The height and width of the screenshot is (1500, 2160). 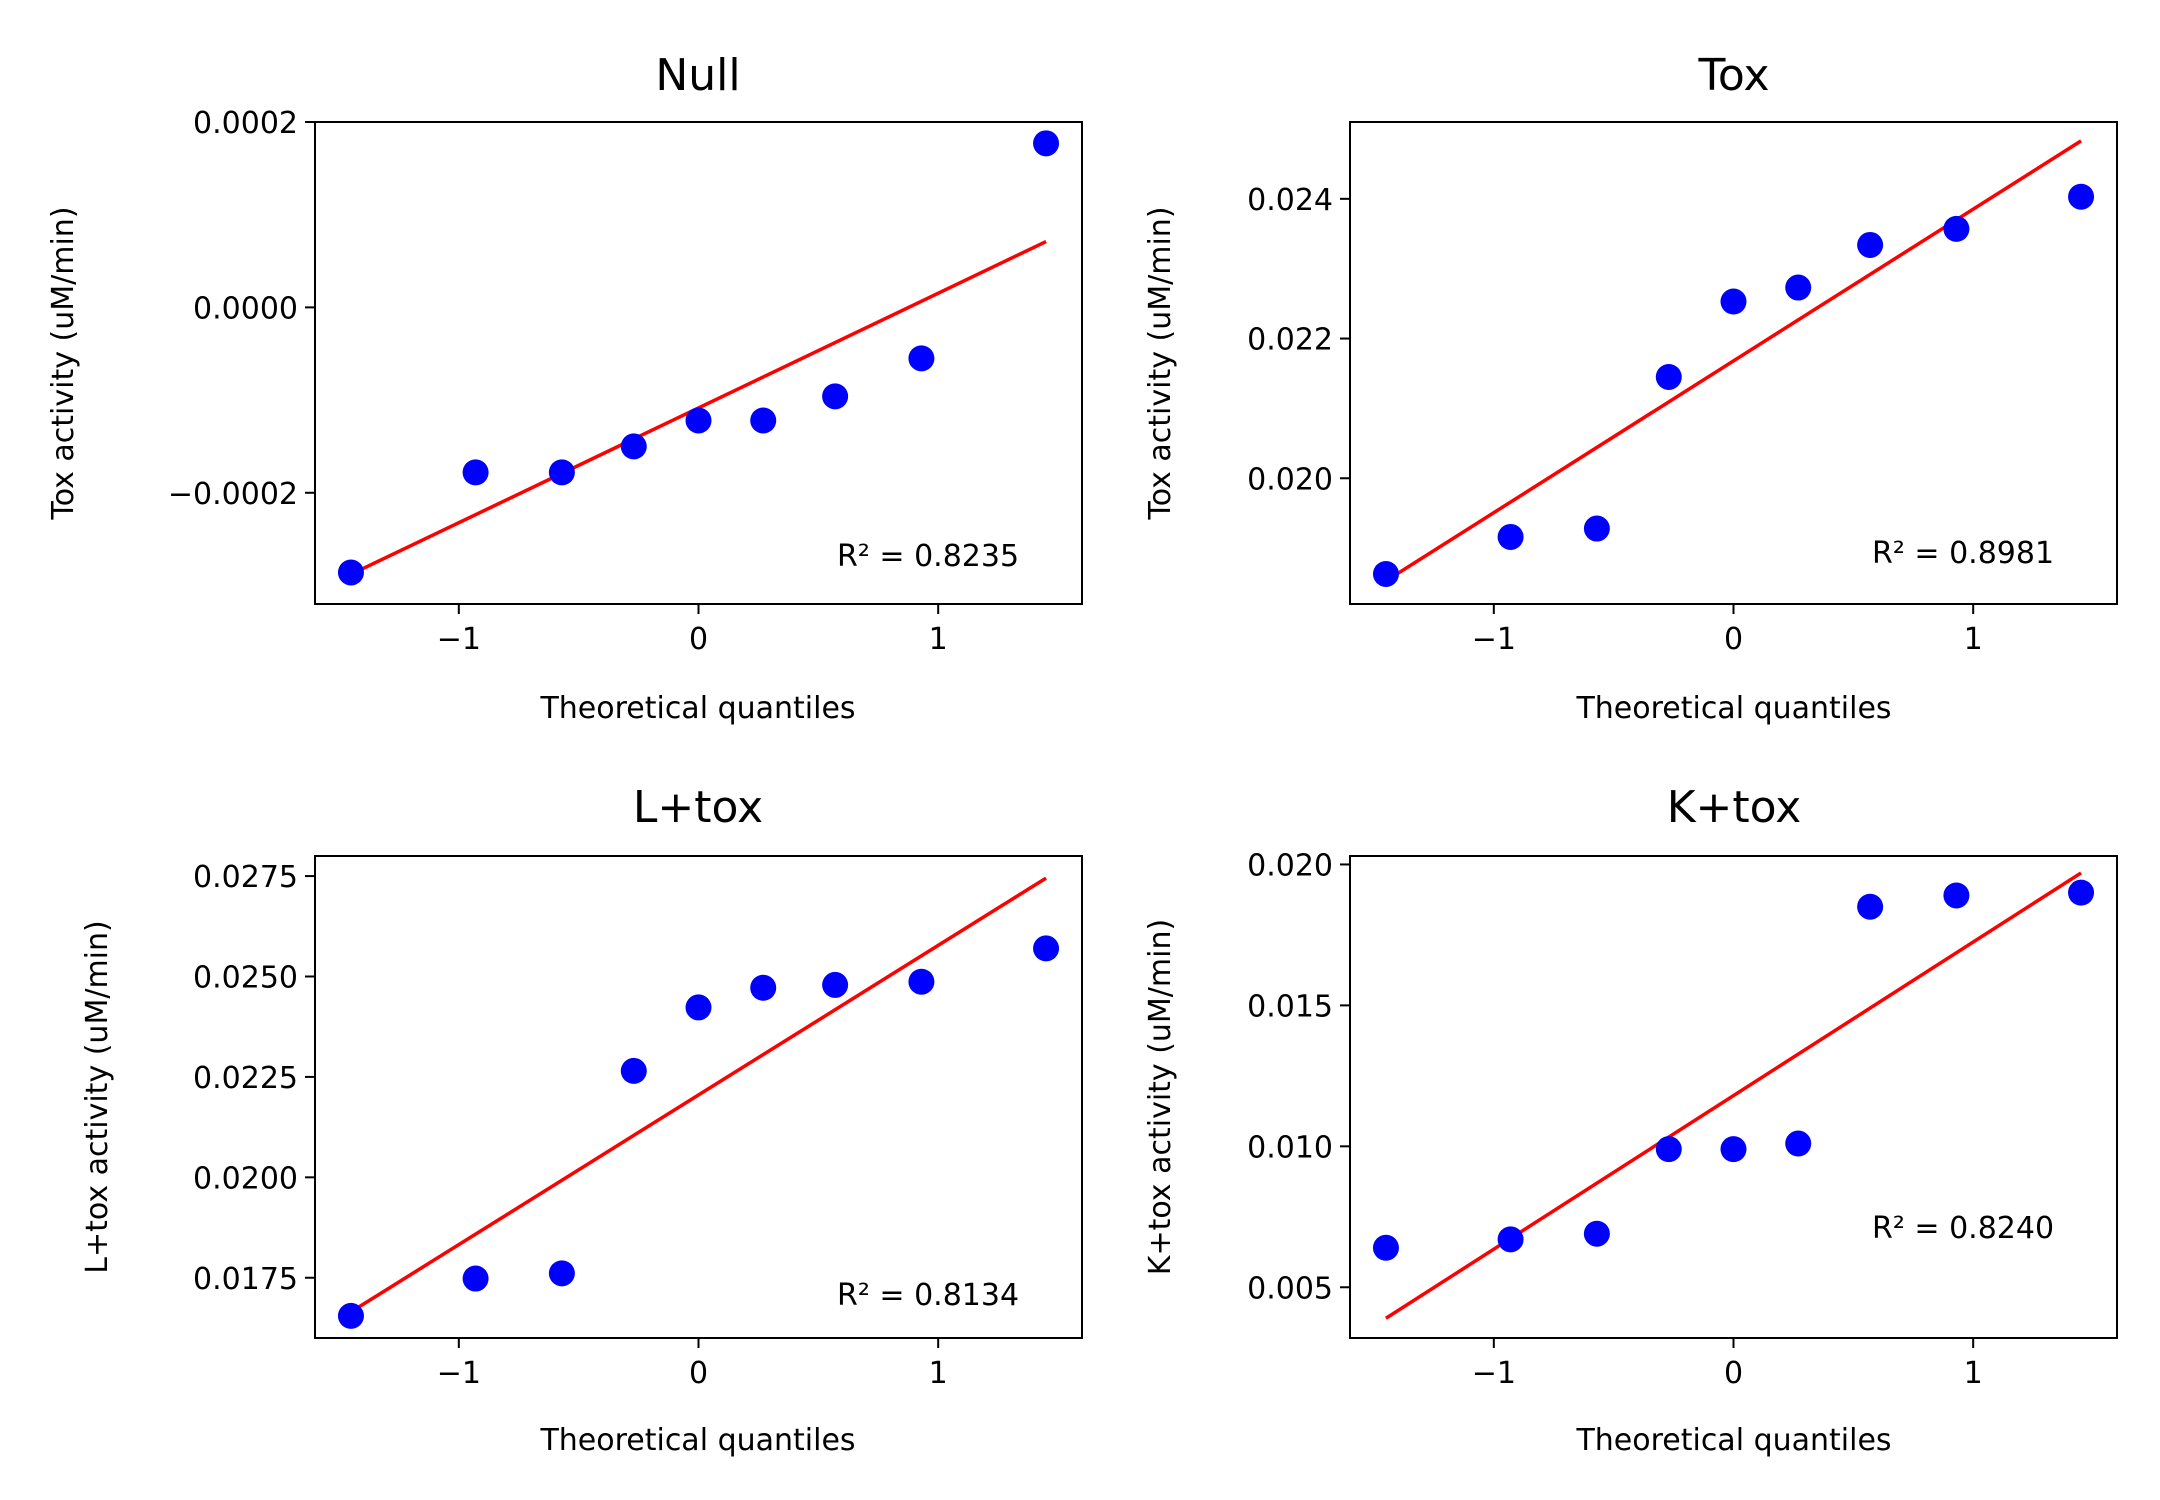 What do you see at coordinates (698, 363) in the screenshot?
I see `plot-frame` at bounding box center [698, 363].